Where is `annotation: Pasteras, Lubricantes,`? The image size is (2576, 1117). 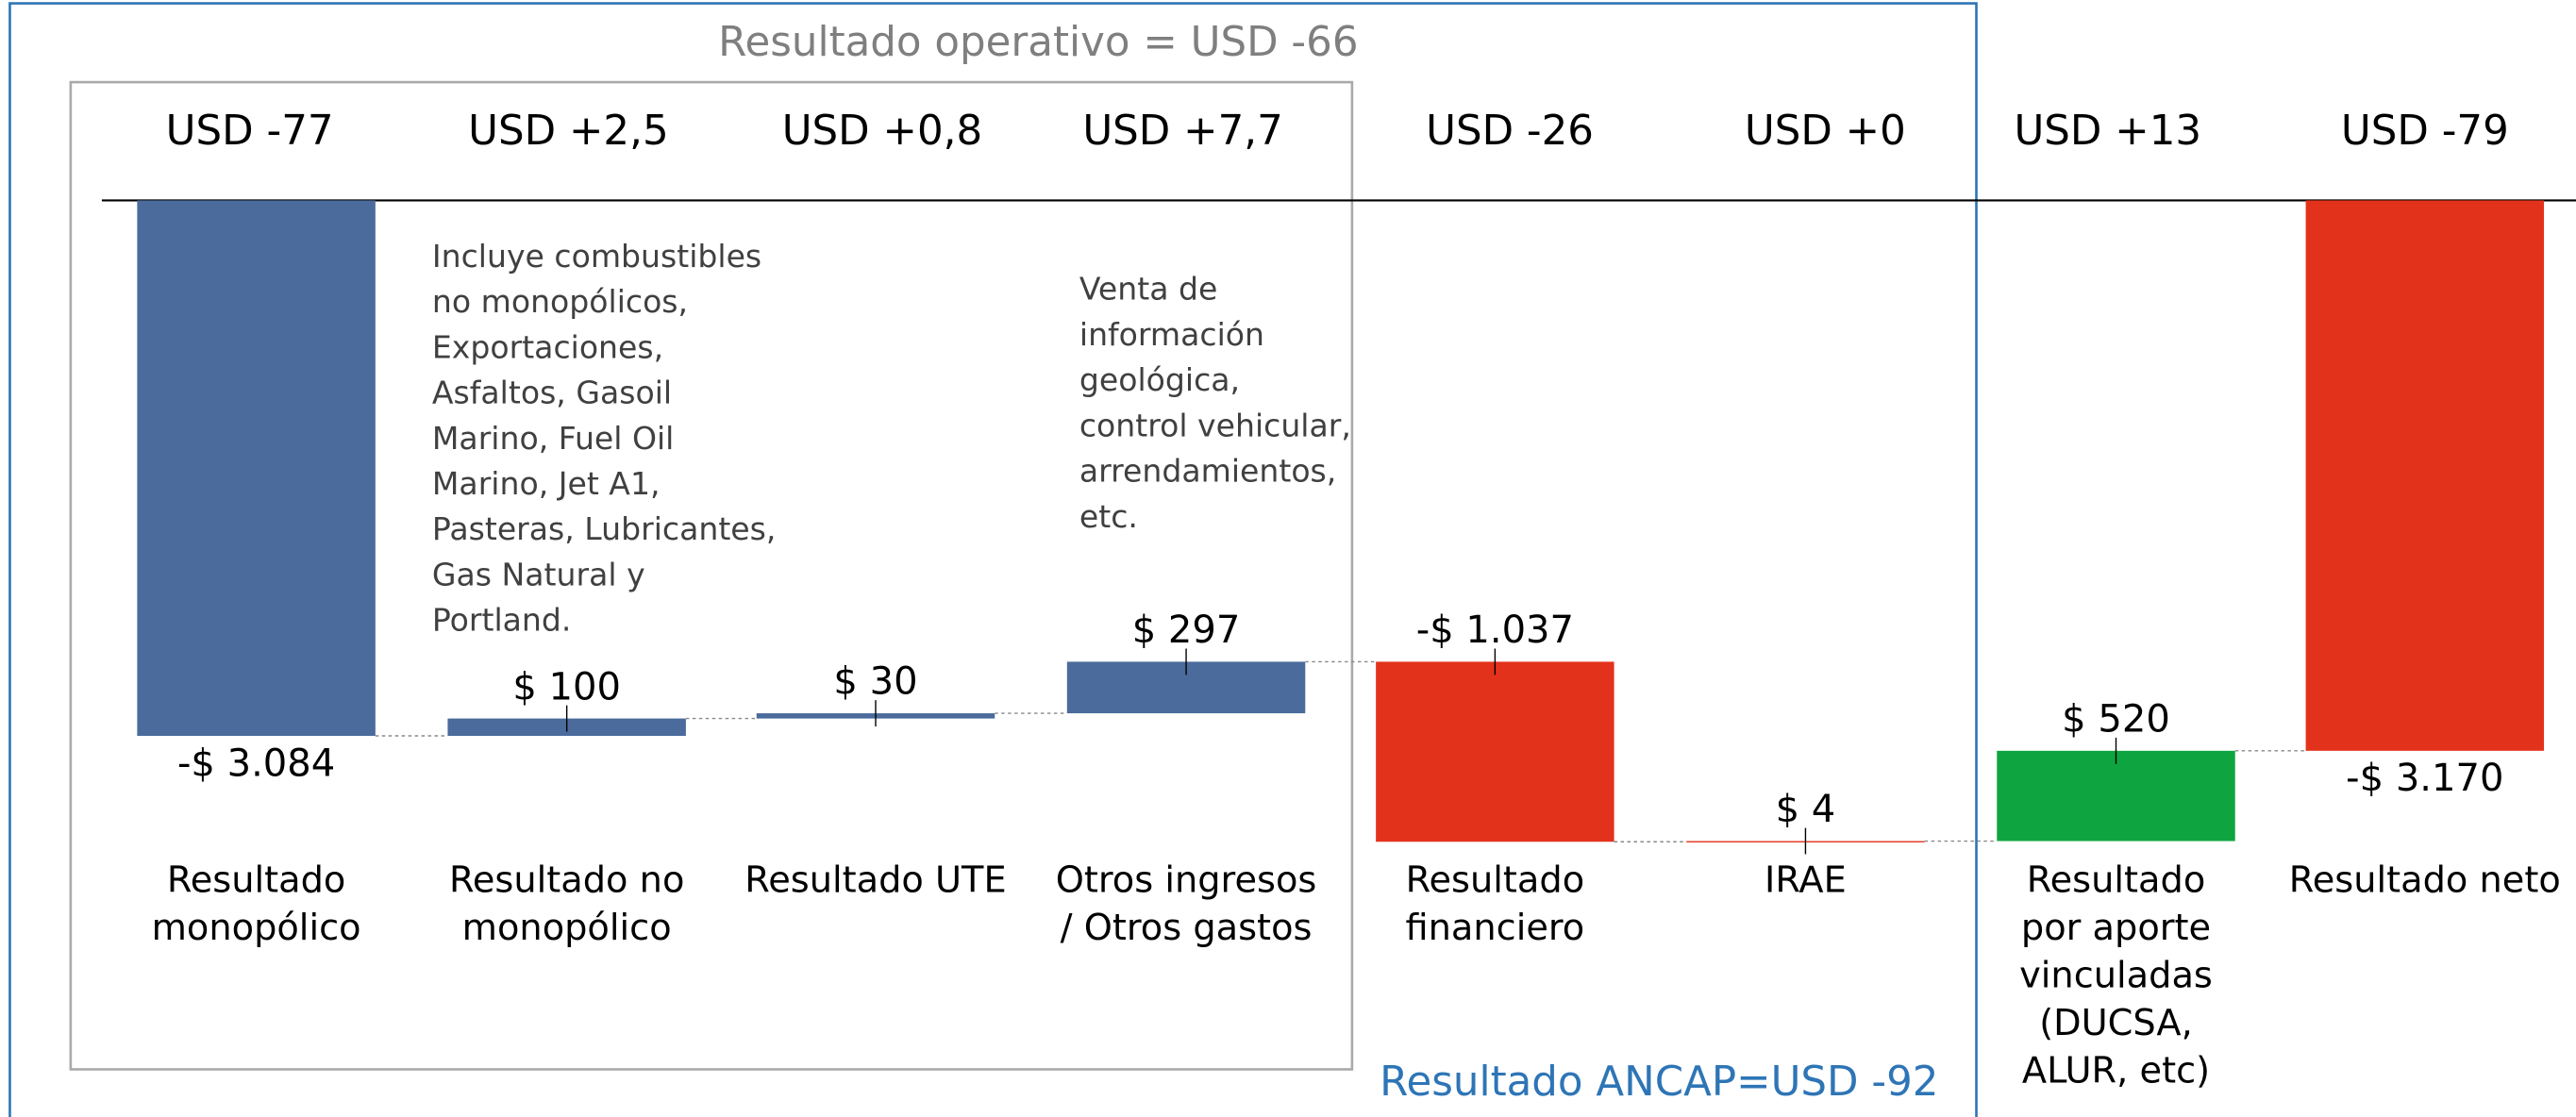 annotation: Pasteras, Lubricantes, is located at coordinates (604, 529).